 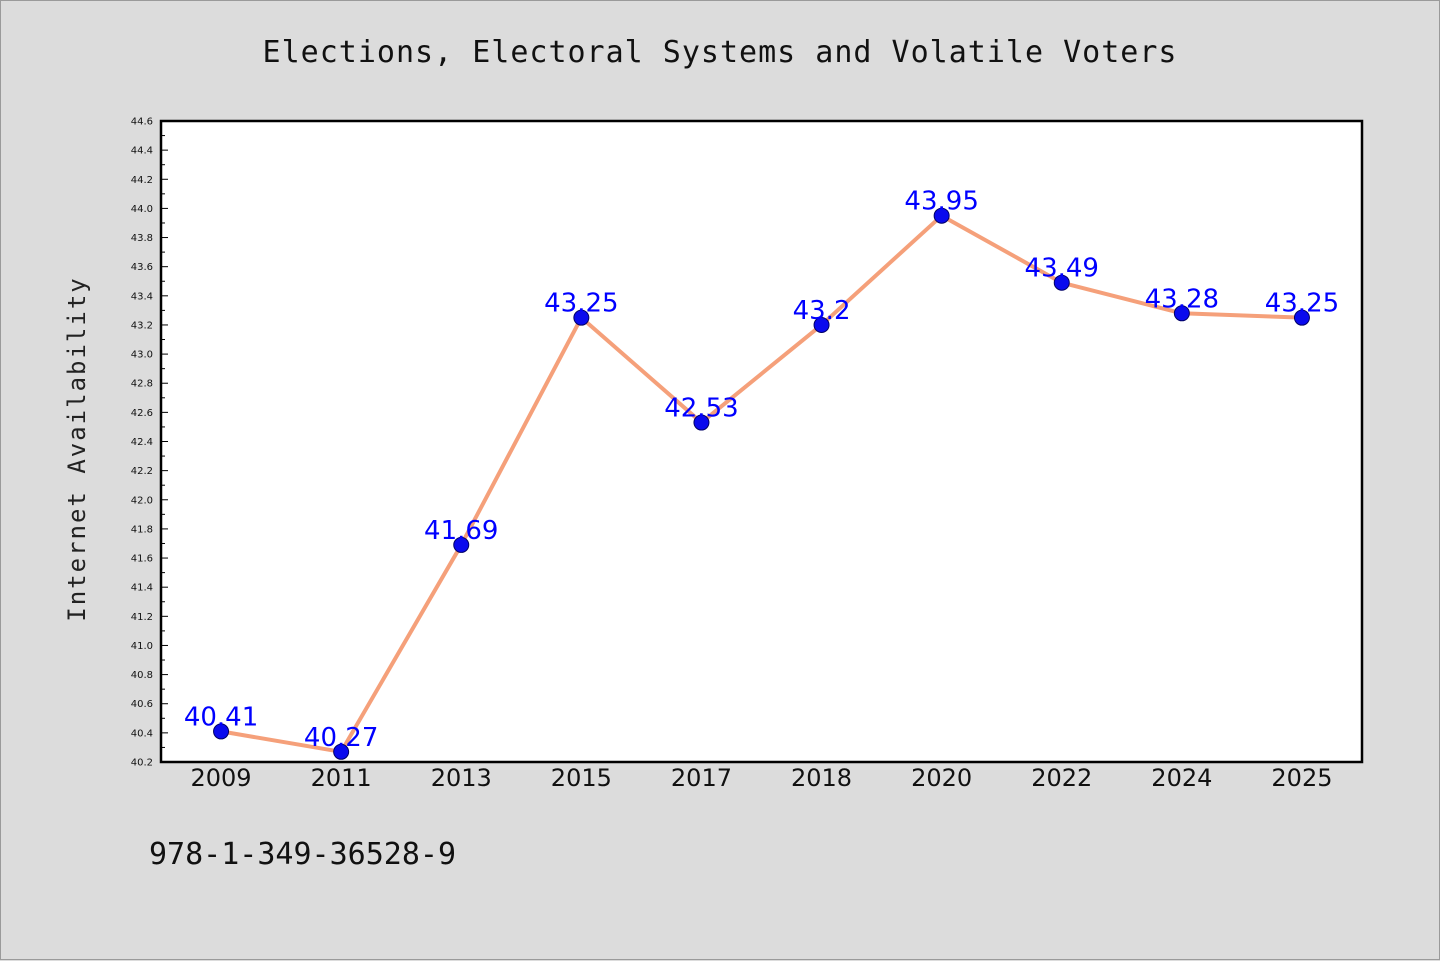 What do you see at coordinates (822, 311) in the screenshot?
I see `data-label: 43.2` at bounding box center [822, 311].